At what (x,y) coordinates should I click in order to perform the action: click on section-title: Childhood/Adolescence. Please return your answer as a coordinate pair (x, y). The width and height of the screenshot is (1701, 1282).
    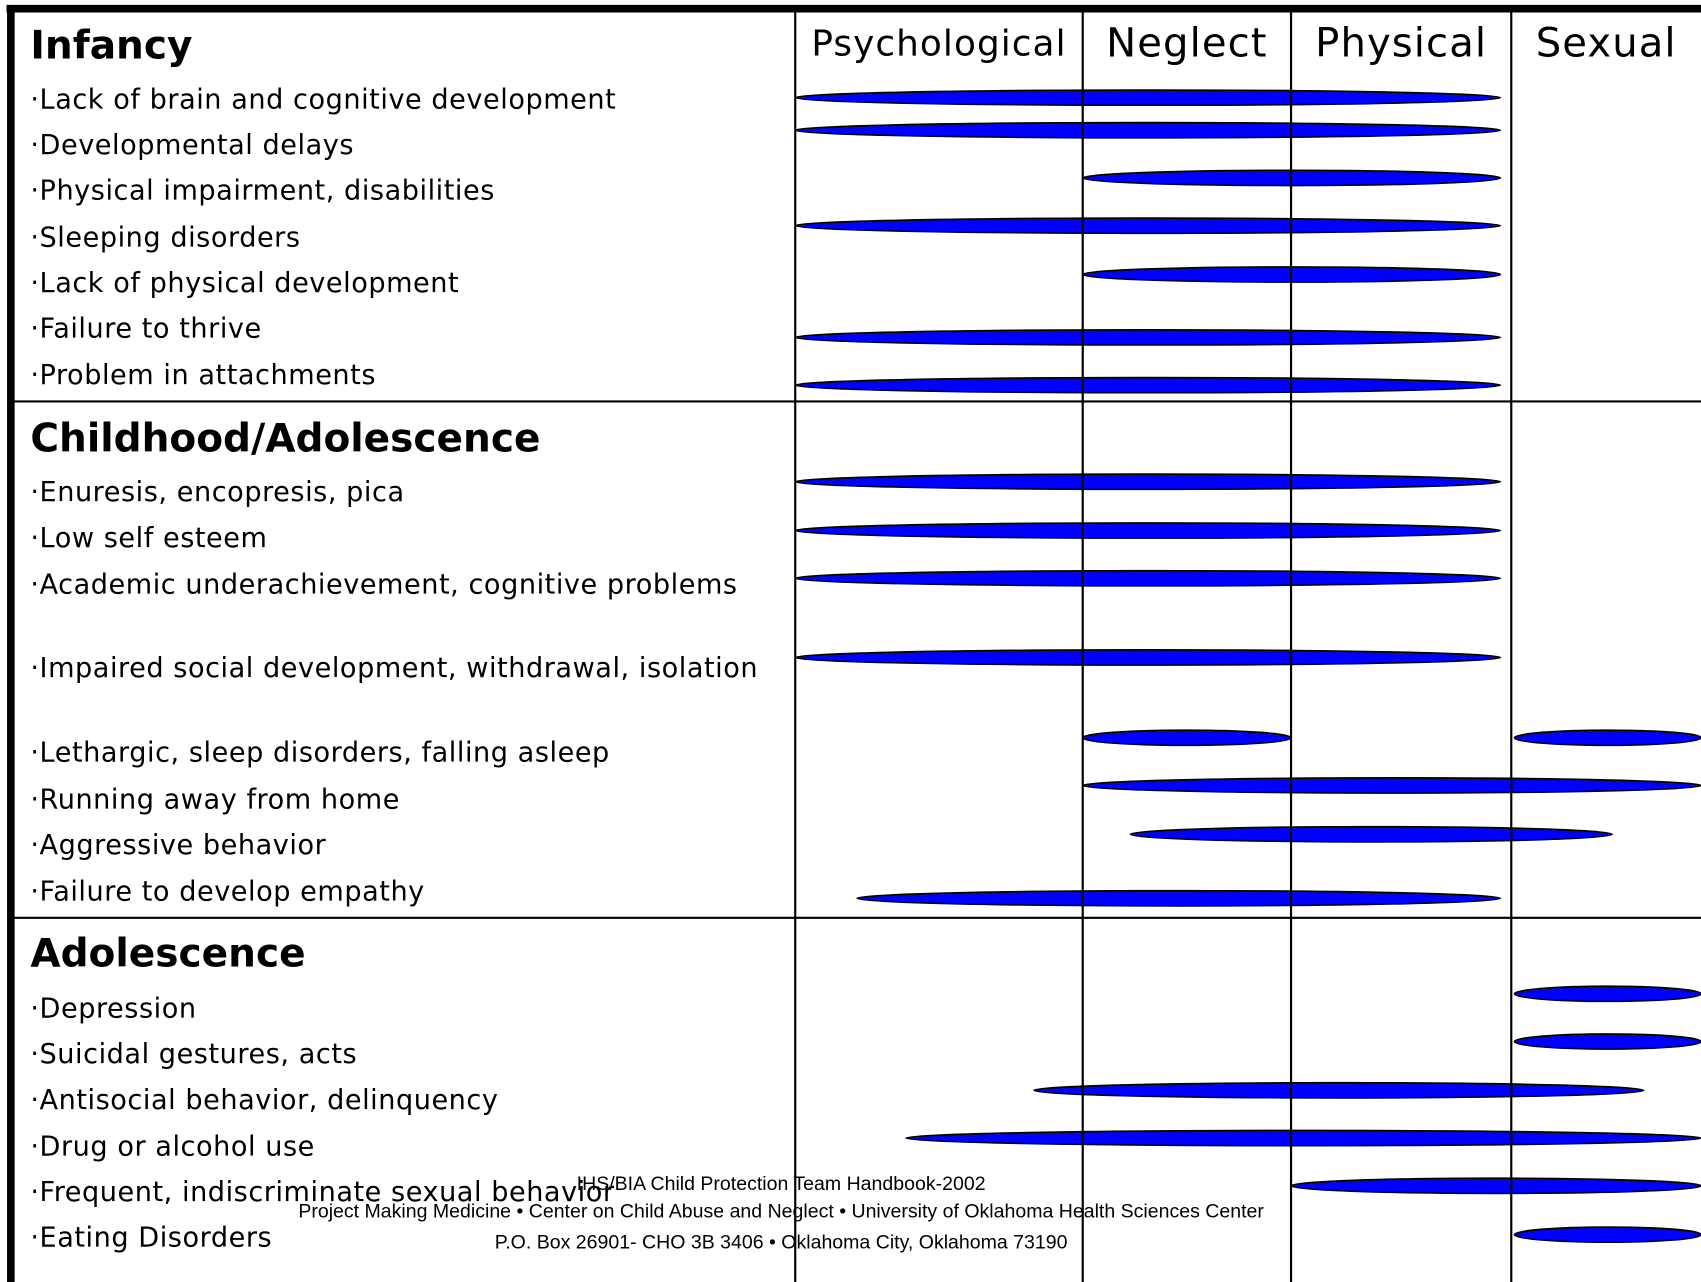
    Looking at the image, I should click on (285, 439).